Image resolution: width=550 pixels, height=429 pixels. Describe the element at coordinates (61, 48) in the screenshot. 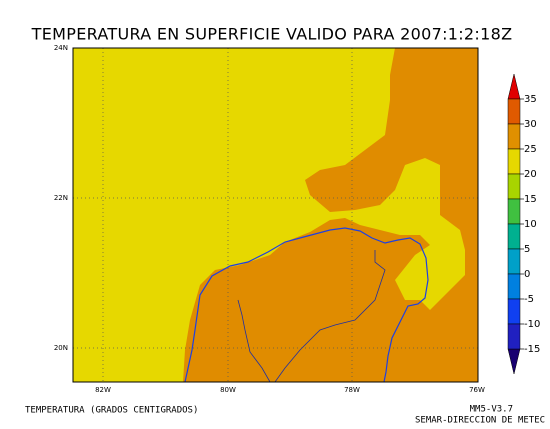

I see `lat-label: 24N` at that location.